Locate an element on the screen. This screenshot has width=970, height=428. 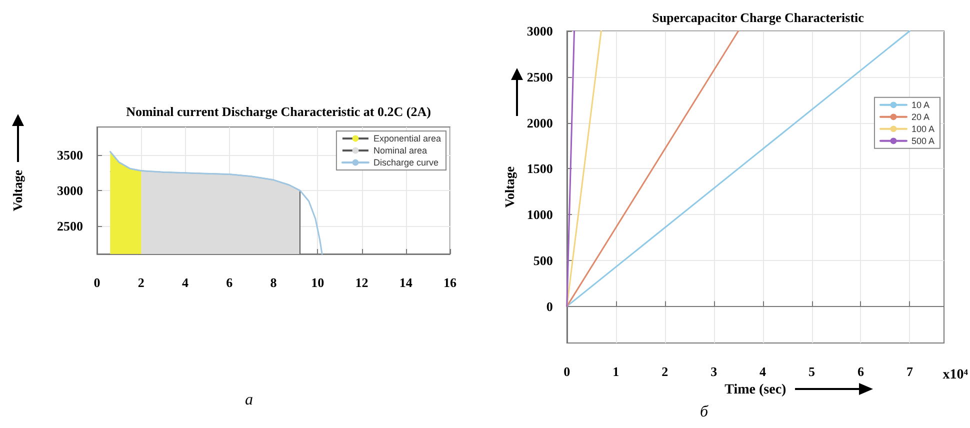
x-tick-label: 12 is located at coordinates (361, 282).